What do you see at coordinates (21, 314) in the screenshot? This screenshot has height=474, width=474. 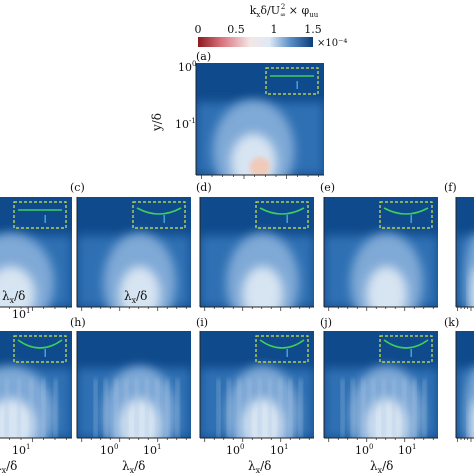 I see `x-tick-label-row1-b: 101` at bounding box center [21, 314].